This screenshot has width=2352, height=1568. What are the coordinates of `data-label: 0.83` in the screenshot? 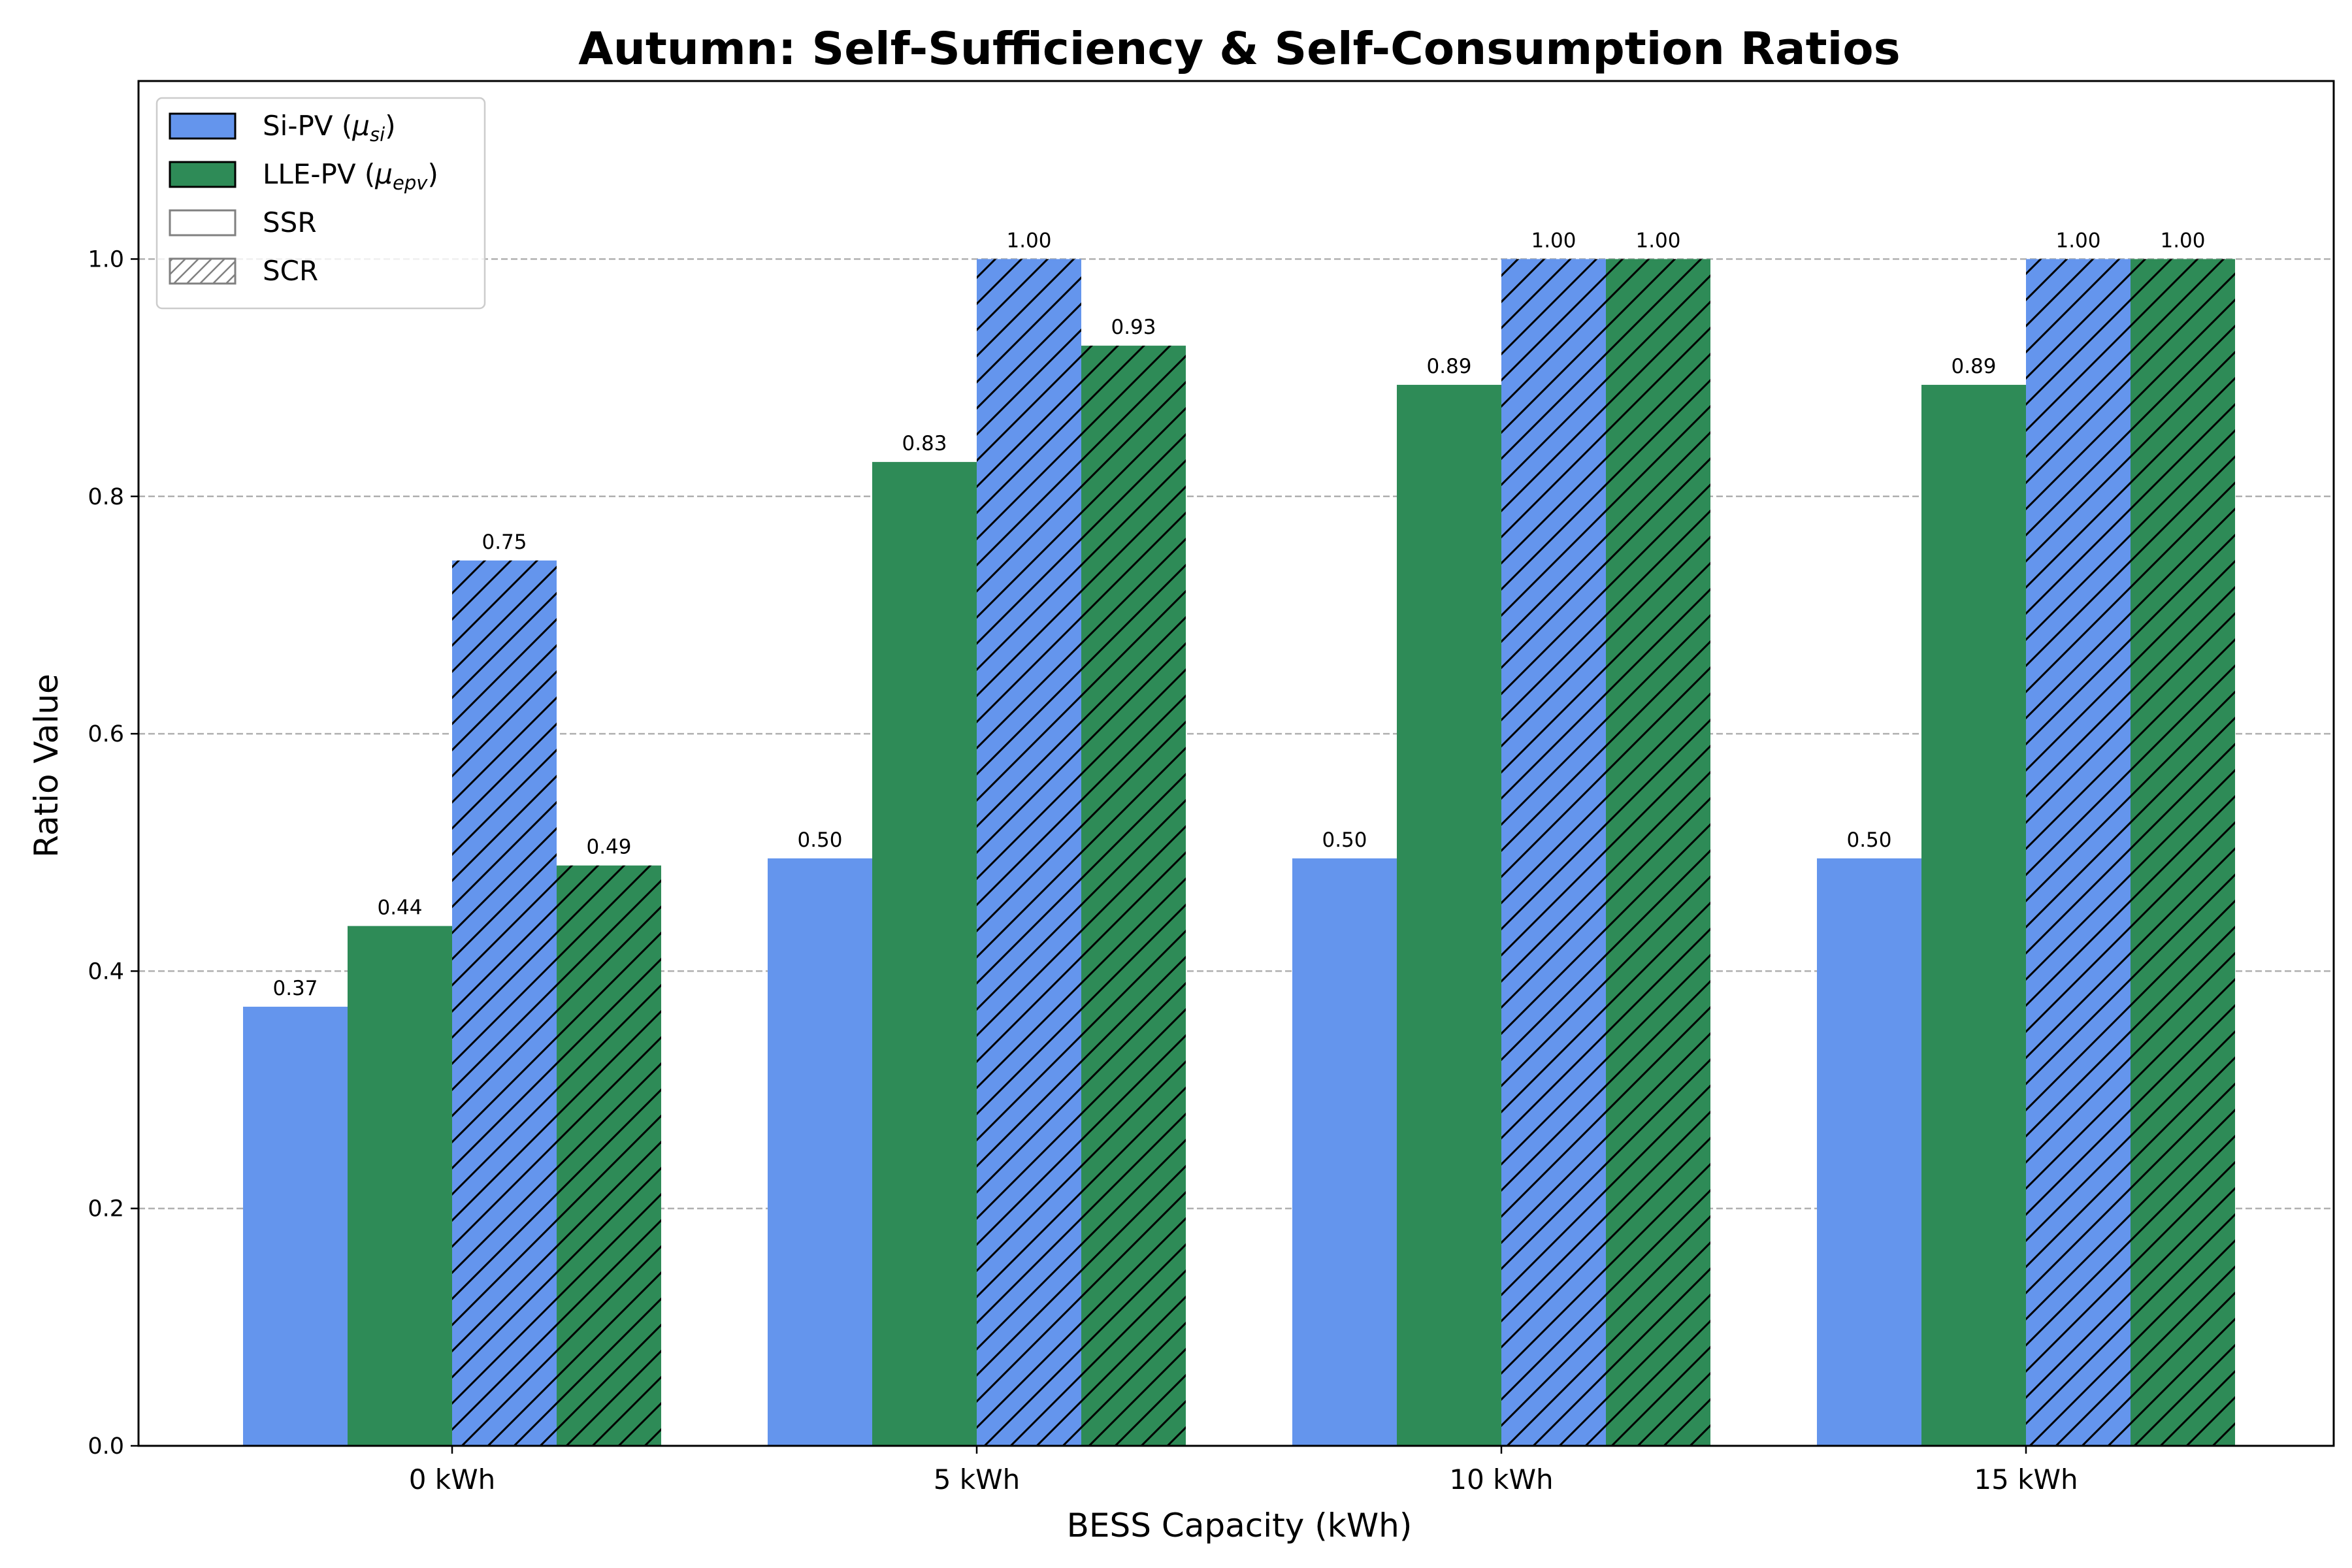 It's located at (924, 443).